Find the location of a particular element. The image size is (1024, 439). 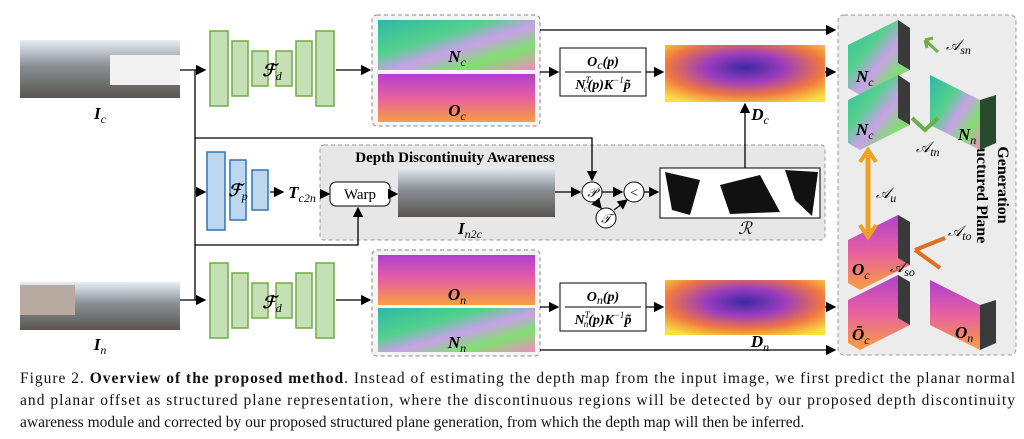

text-part: T is located at coordinates (588, 315).